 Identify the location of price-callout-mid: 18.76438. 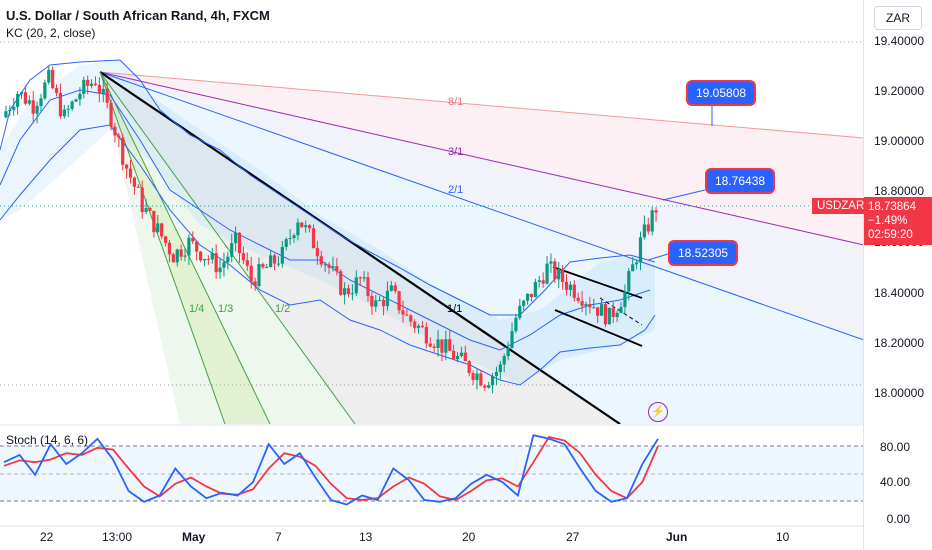
(740, 181).